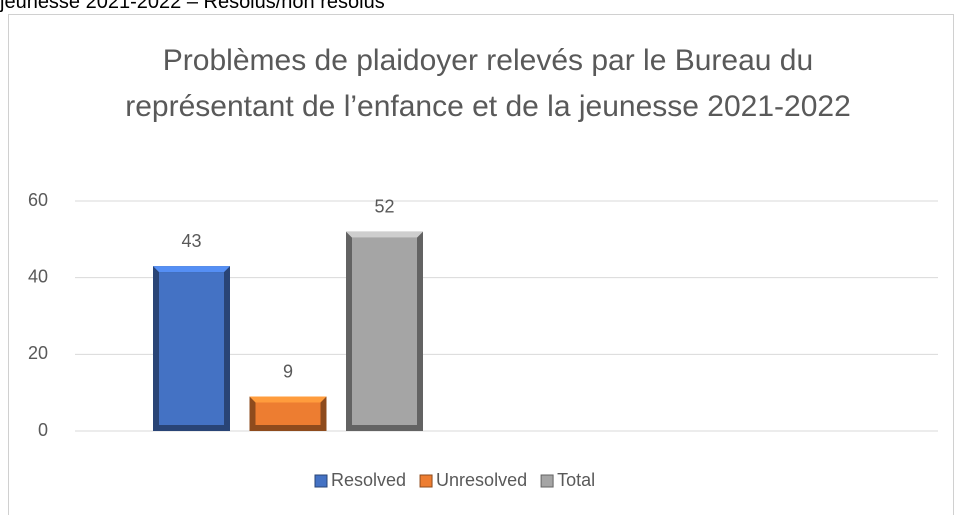 The image size is (956, 515). I want to click on y-tick-label: 60, so click(38, 200).